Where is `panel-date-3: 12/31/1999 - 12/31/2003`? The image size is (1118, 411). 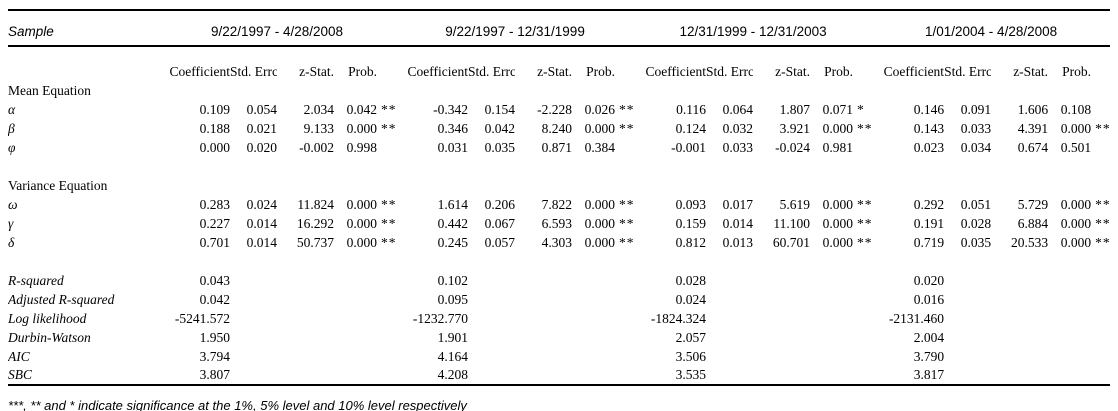
panel-date-3: 12/31/1999 - 12/31/2003 is located at coordinates (753, 28).